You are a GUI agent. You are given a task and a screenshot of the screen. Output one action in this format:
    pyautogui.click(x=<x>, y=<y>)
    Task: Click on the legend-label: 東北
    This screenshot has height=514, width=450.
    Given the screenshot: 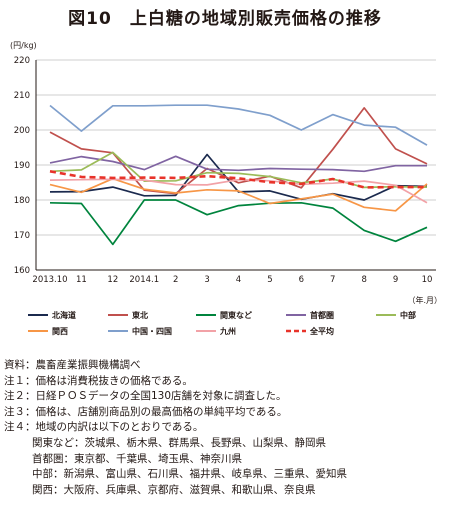 What is the action you would take?
    pyautogui.click(x=140, y=315)
    